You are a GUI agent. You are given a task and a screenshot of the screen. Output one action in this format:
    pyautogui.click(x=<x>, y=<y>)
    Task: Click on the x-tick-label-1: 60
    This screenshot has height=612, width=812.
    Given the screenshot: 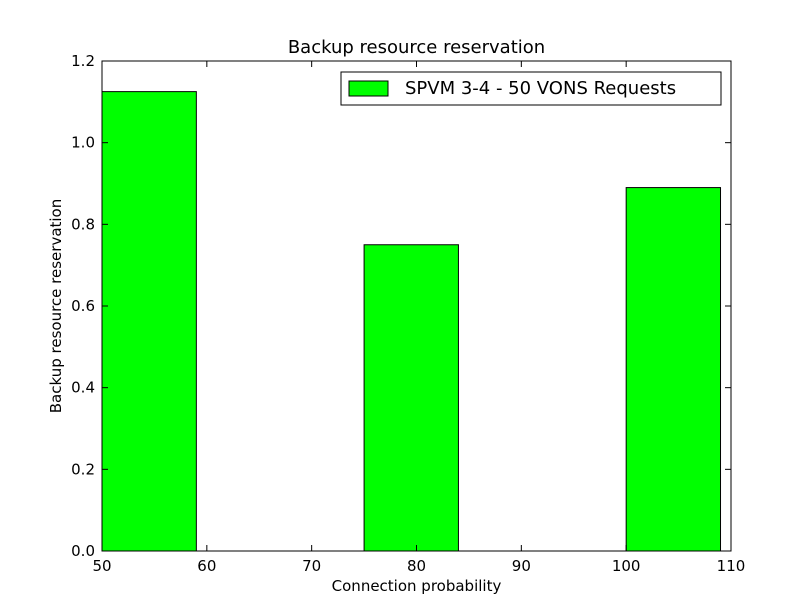 What is the action you would take?
    pyautogui.click(x=206, y=566)
    